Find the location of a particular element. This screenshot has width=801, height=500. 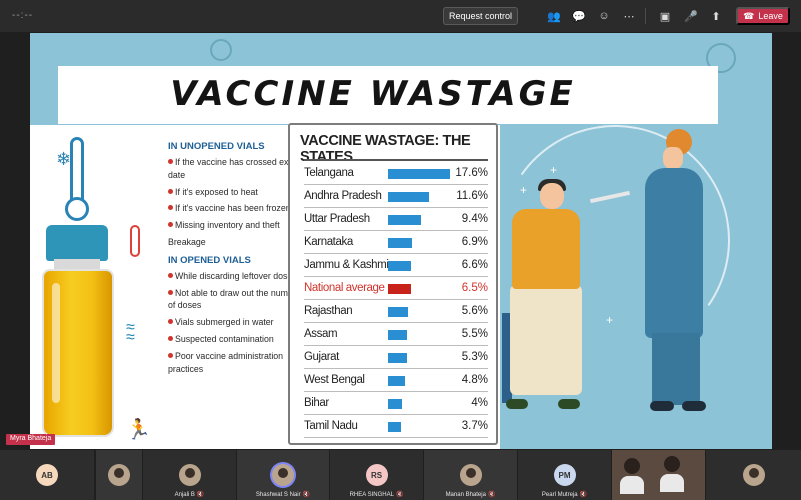

state-row: West Bengal 4.8% is located at coordinates (396, 381).